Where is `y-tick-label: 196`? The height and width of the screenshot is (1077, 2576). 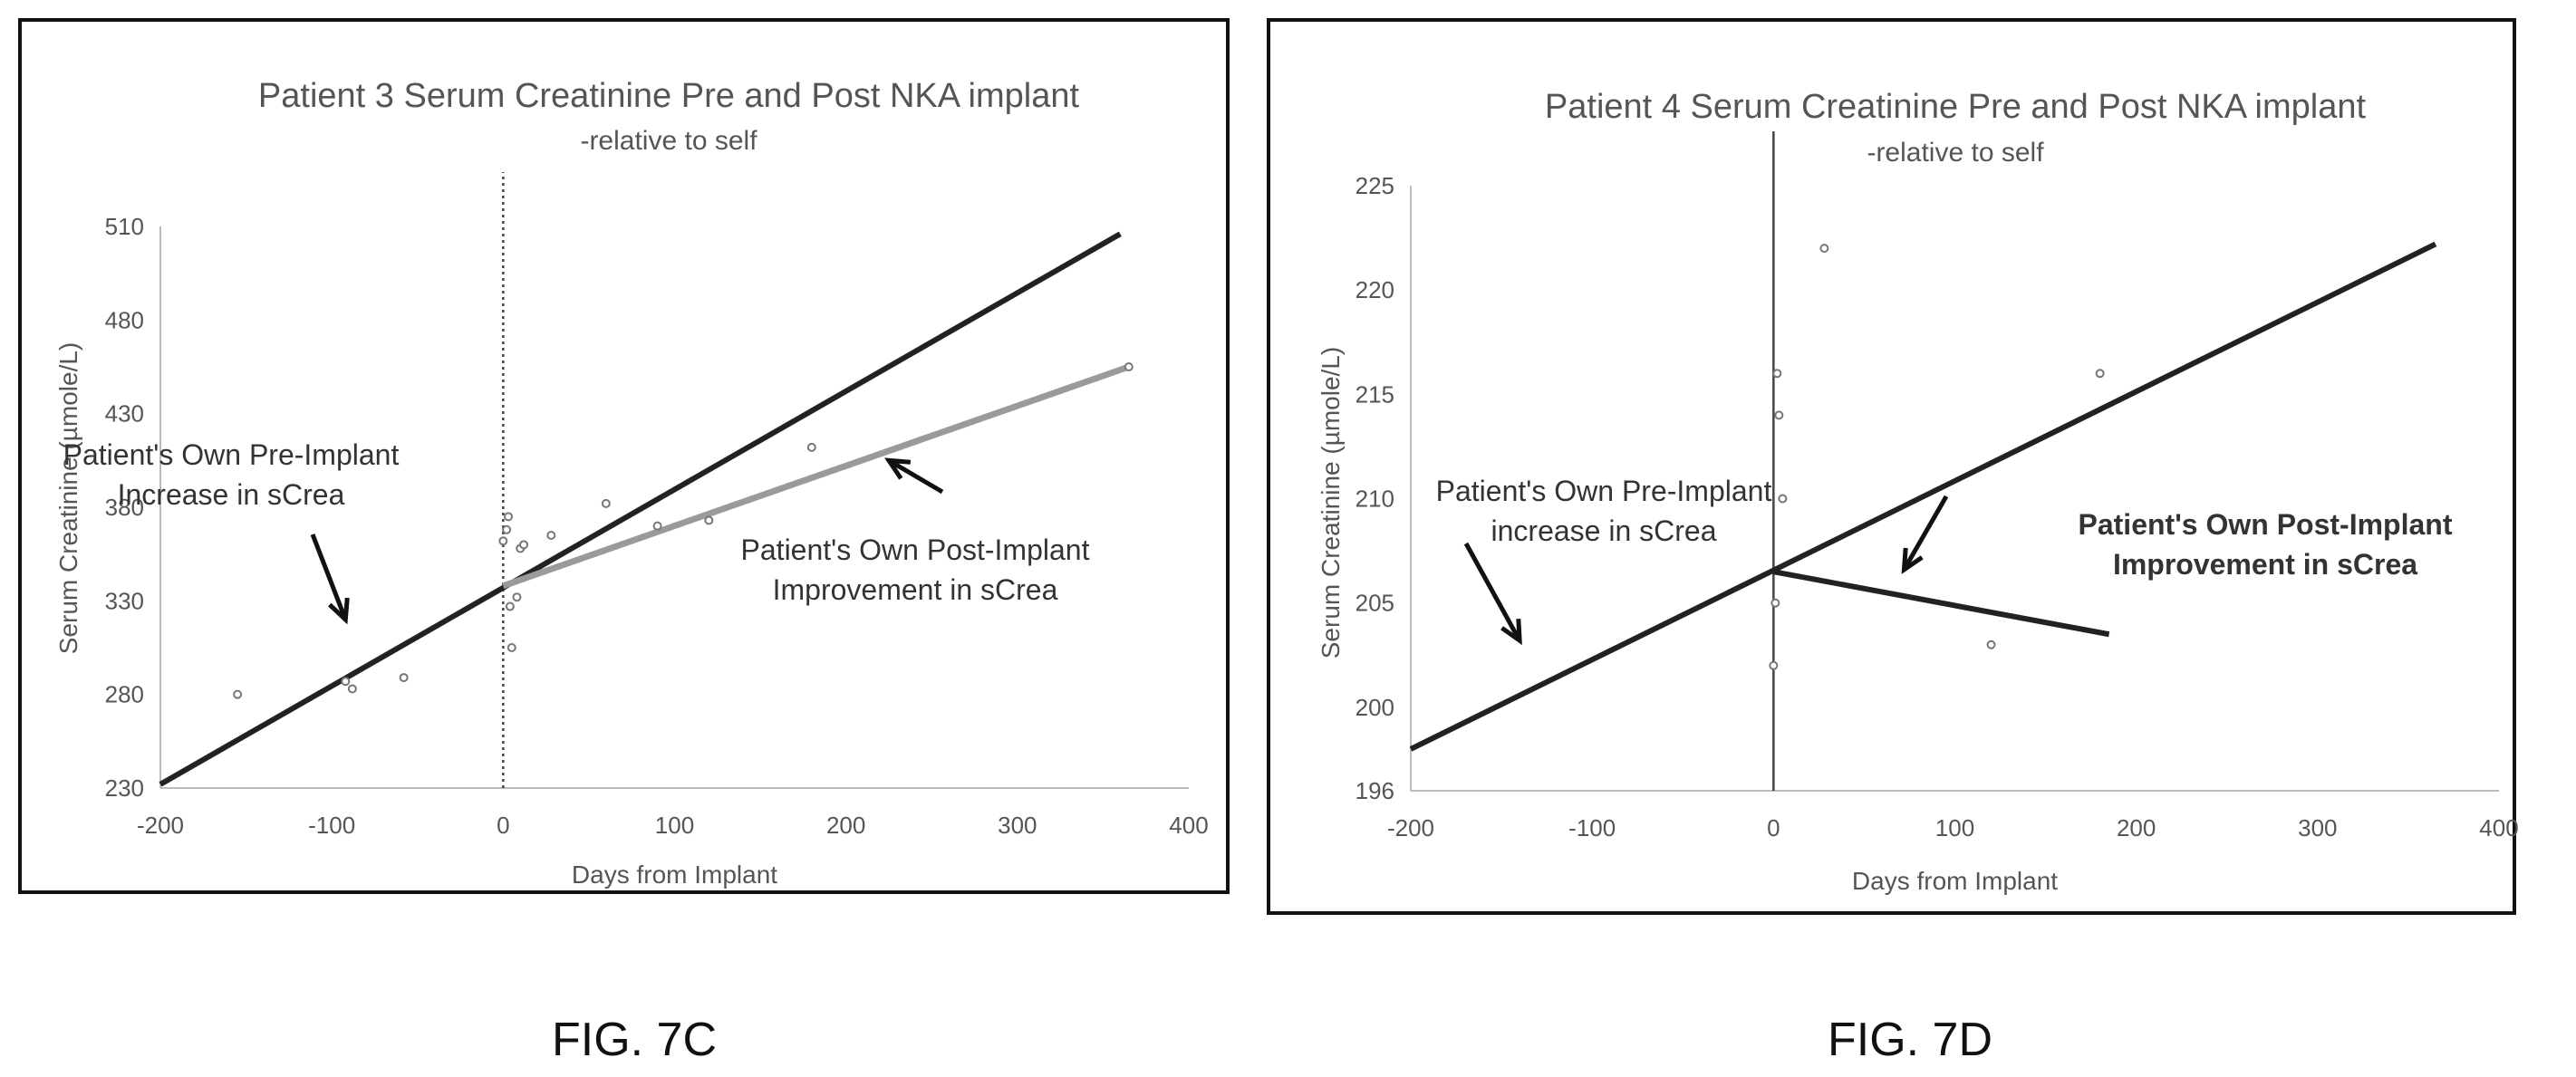 y-tick-label: 196 is located at coordinates (1375, 790).